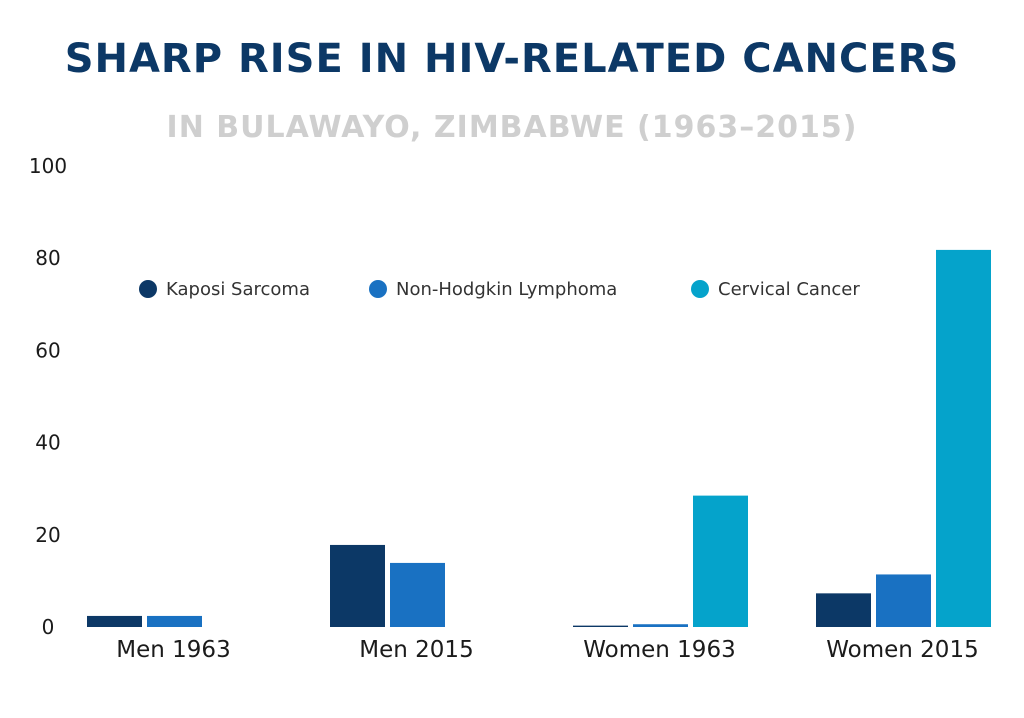 Image resolution: width=1024 pixels, height=718 pixels. I want to click on legend-label: Cervical Cancer, so click(789, 289).